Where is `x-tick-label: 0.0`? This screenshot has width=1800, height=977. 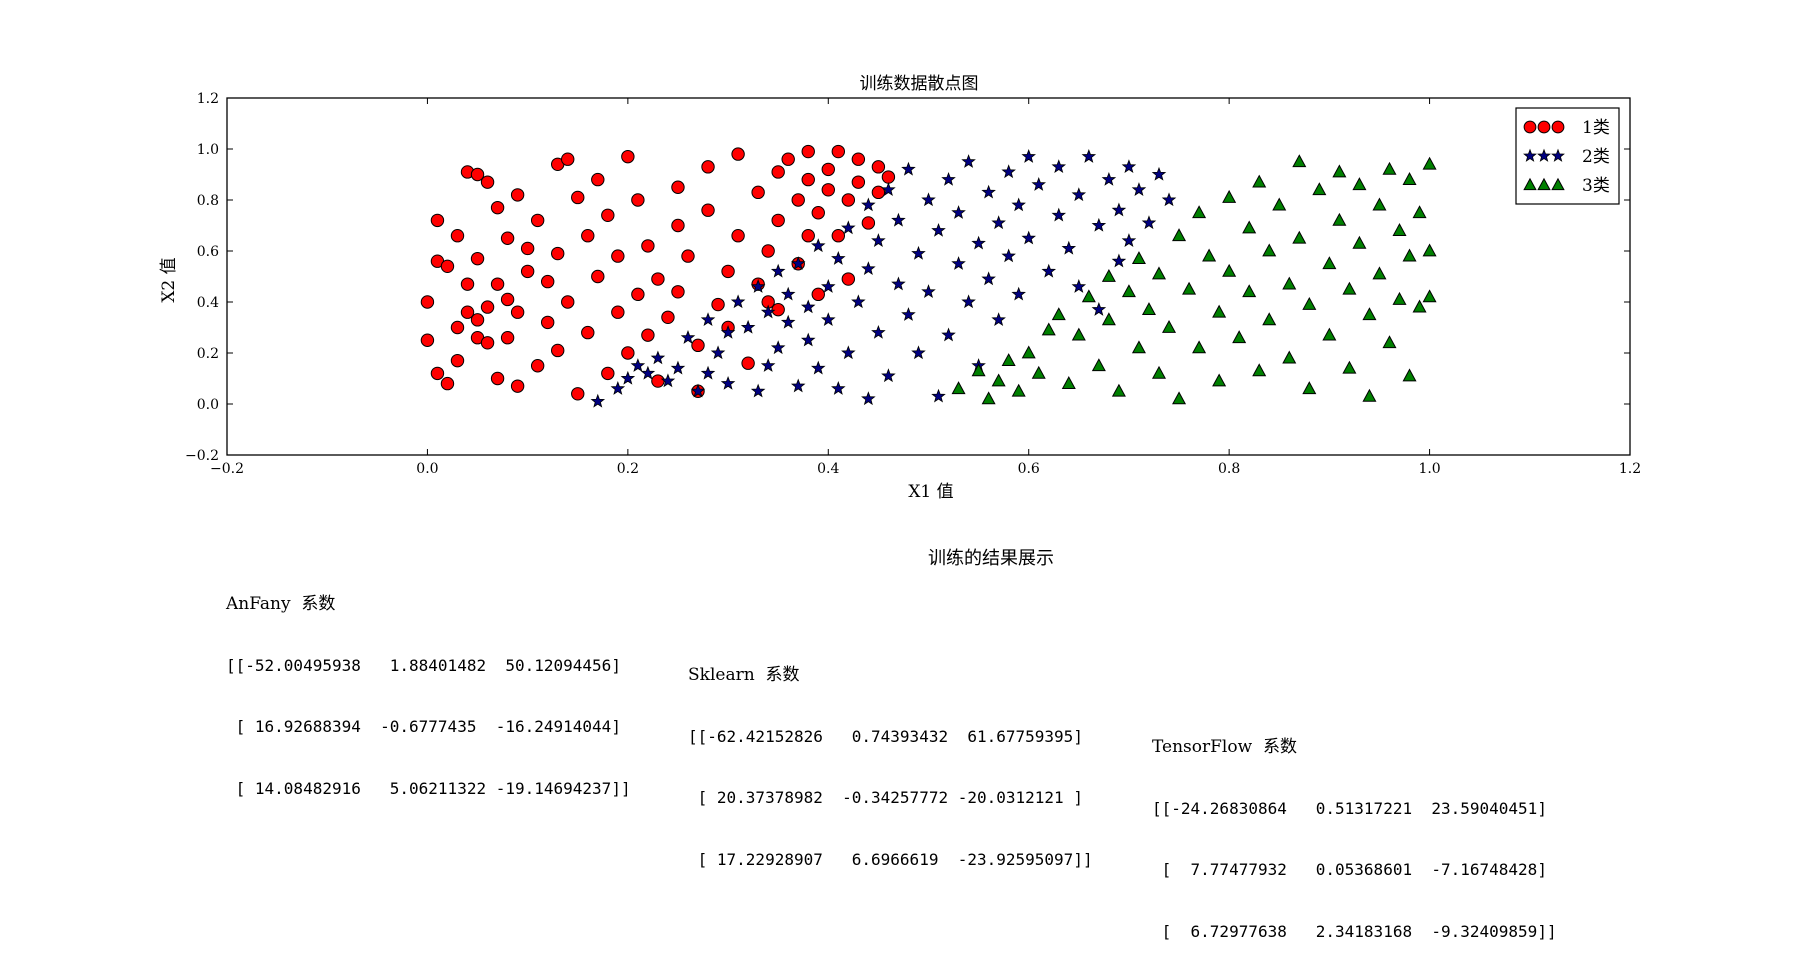 x-tick-label: 0.0 is located at coordinates (427, 469).